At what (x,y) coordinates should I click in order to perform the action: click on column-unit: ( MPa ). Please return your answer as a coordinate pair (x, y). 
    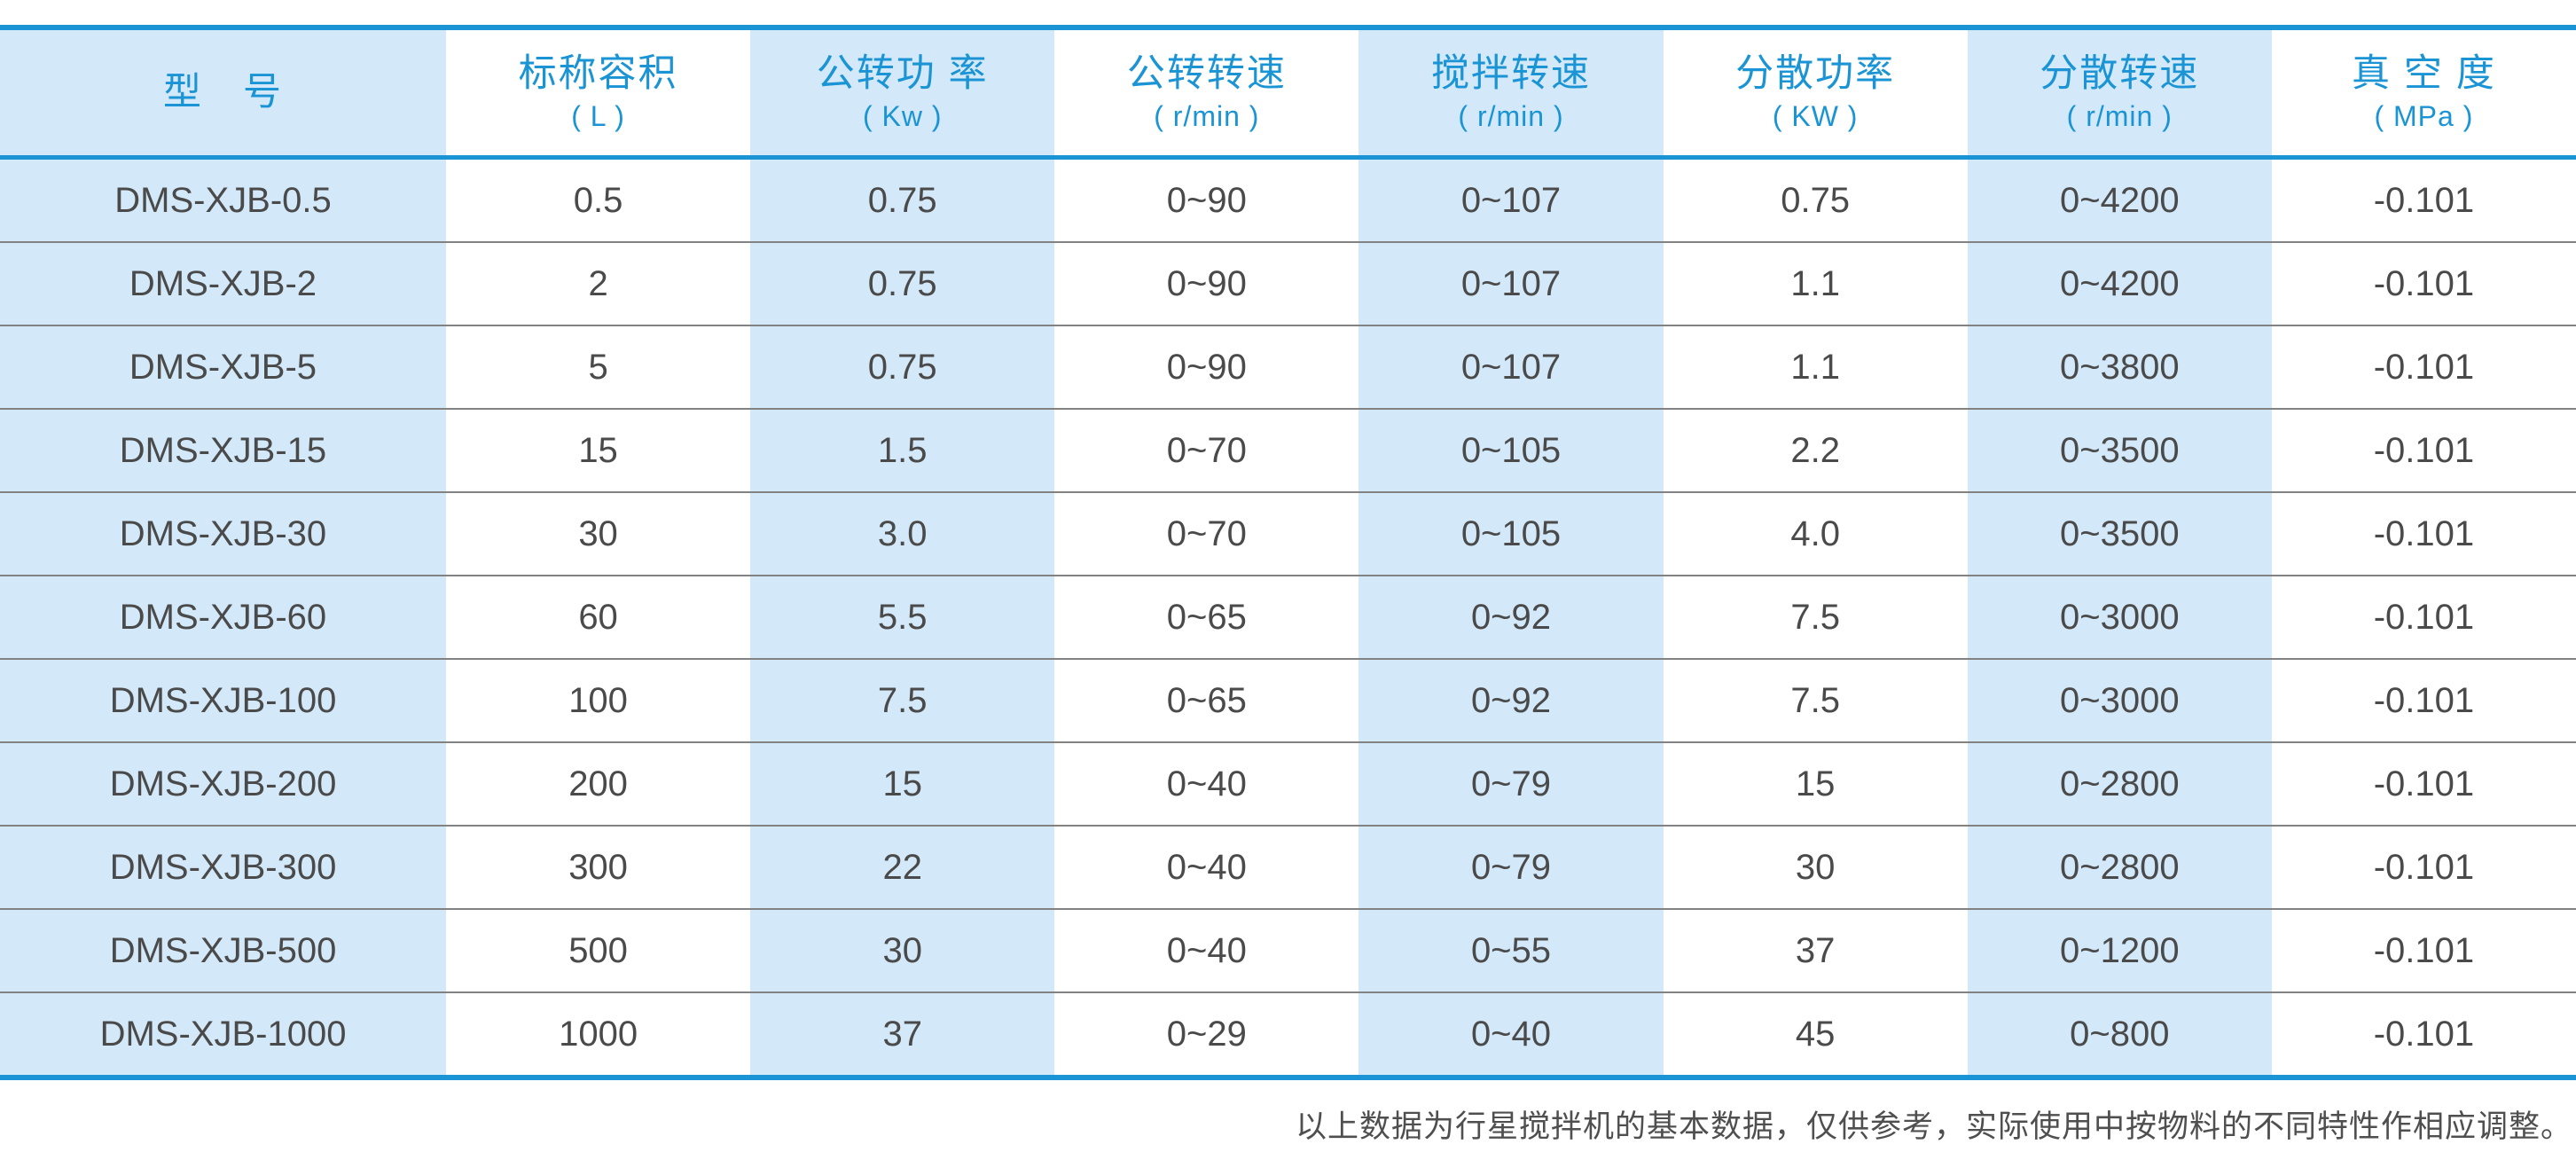
    Looking at the image, I should click on (2424, 116).